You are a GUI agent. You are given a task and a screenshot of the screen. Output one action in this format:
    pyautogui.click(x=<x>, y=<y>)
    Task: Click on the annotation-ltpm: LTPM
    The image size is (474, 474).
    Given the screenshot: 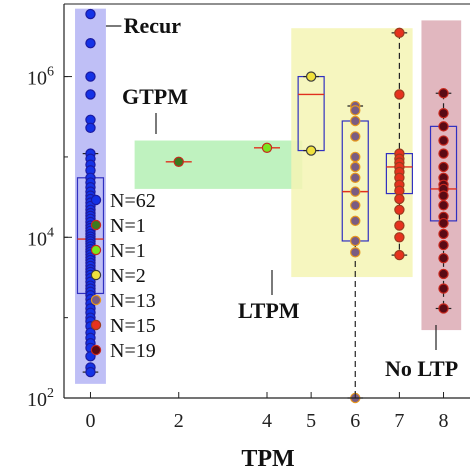 What is the action you would take?
    pyautogui.click(x=269, y=310)
    